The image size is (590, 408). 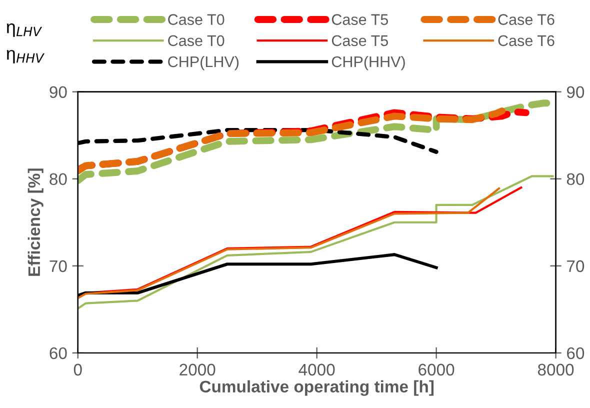 I want to click on x-tick-label: 8000, so click(x=556, y=370).